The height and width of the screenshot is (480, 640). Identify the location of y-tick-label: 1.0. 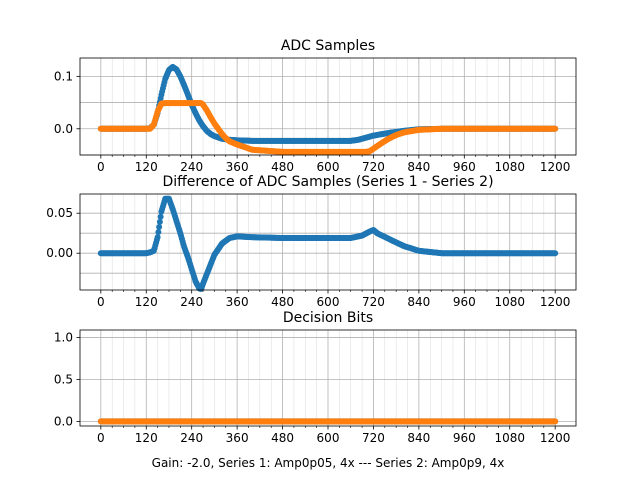
(63, 338).